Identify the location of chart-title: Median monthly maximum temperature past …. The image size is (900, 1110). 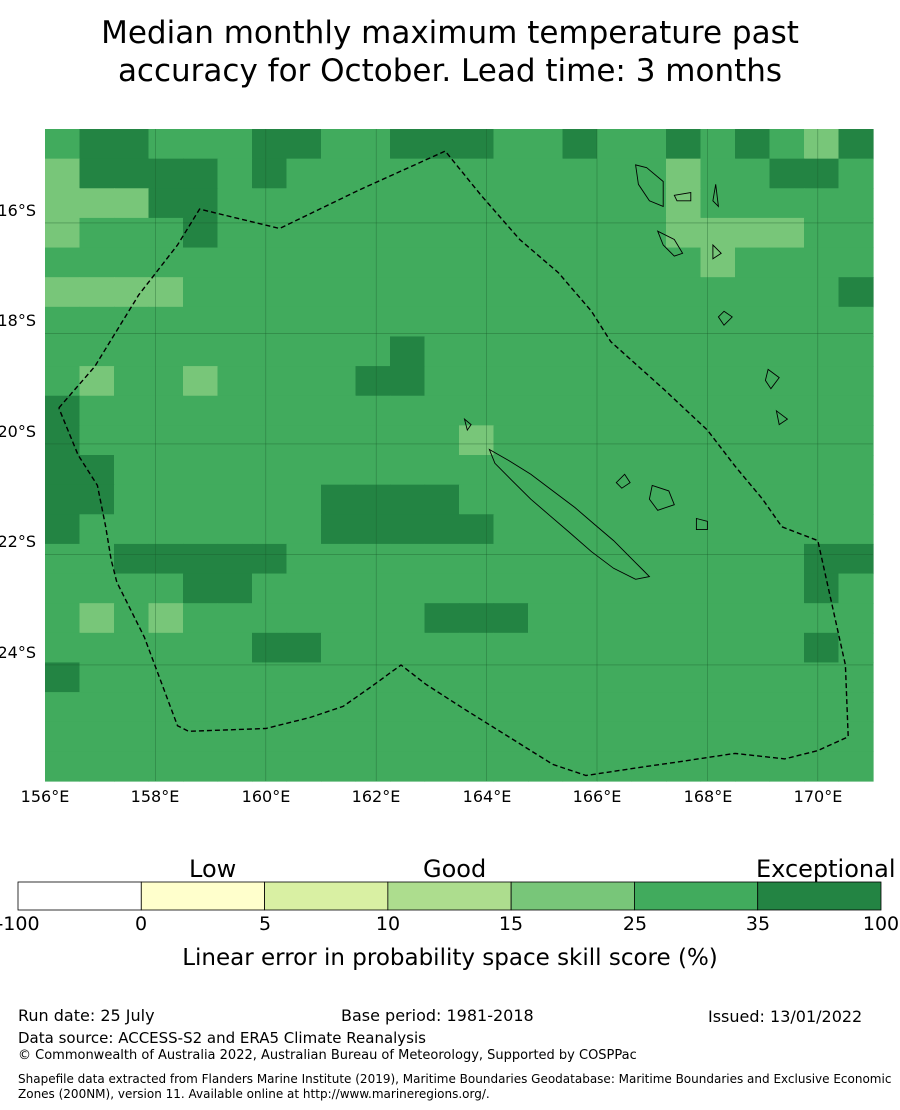
(450, 52).